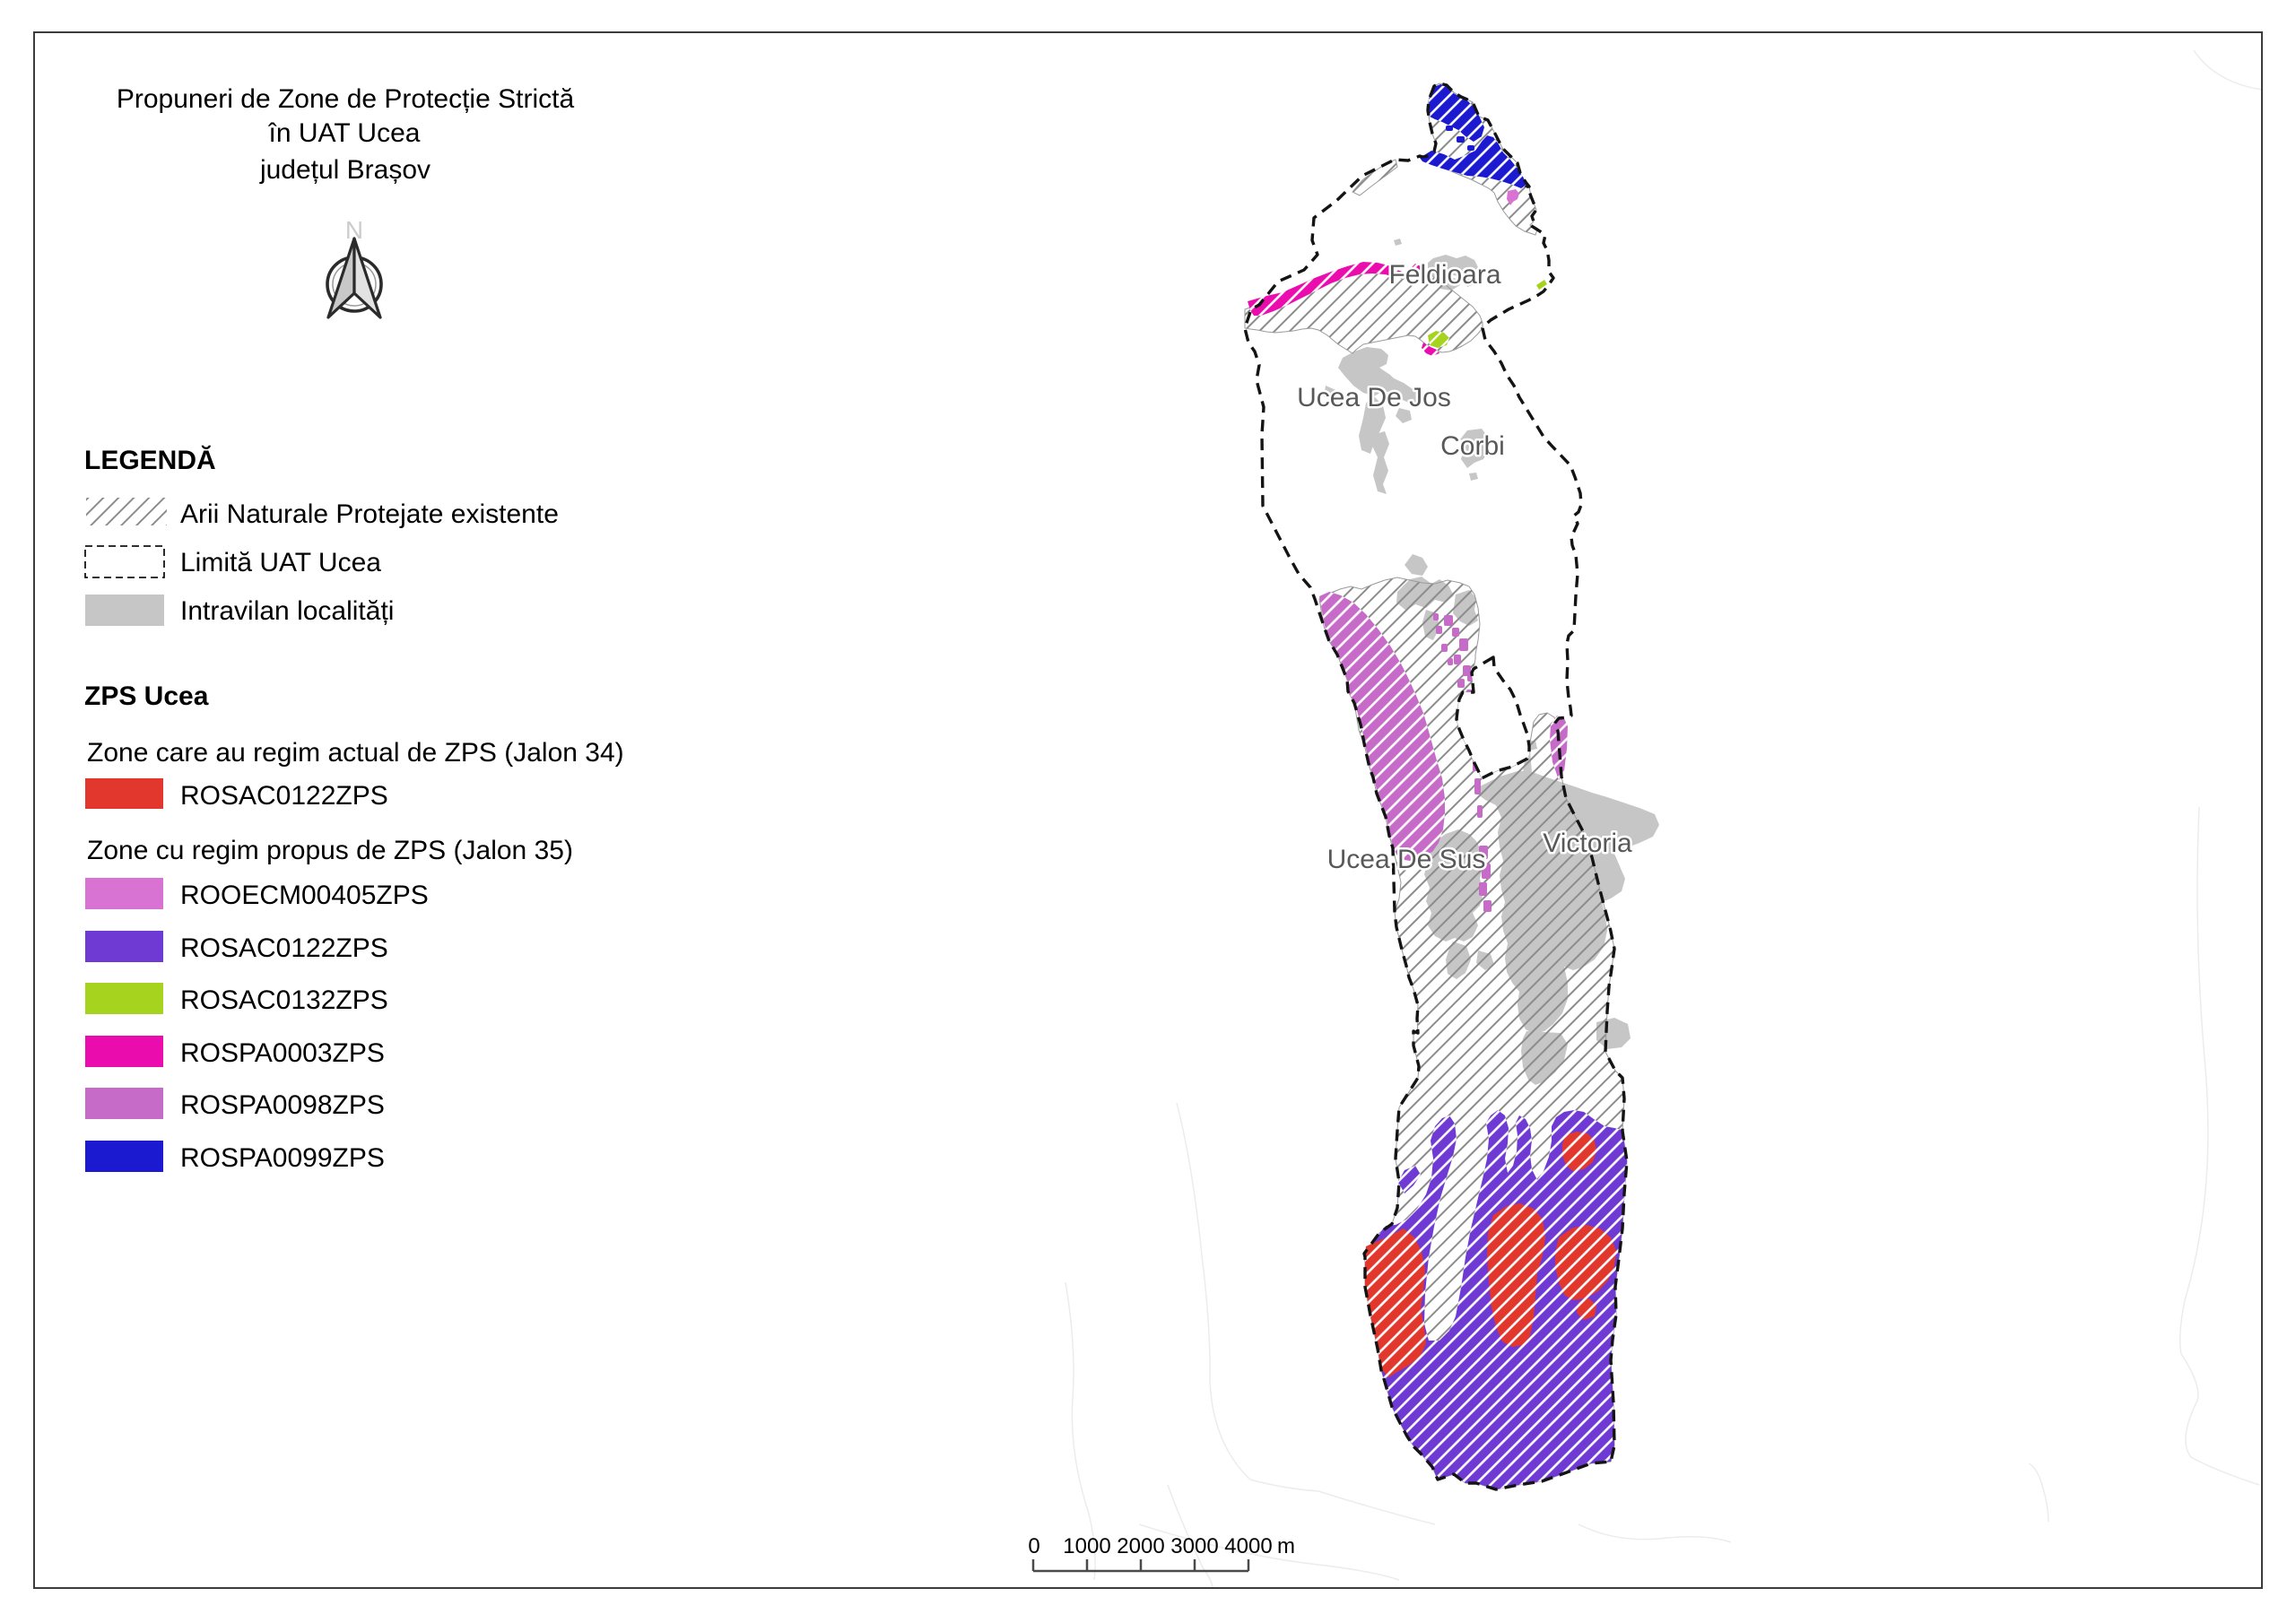 Image resolution: width=2296 pixels, height=1623 pixels. What do you see at coordinates (1406, 859) in the screenshot?
I see `svg-text: Ucea De Sus` at bounding box center [1406, 859].